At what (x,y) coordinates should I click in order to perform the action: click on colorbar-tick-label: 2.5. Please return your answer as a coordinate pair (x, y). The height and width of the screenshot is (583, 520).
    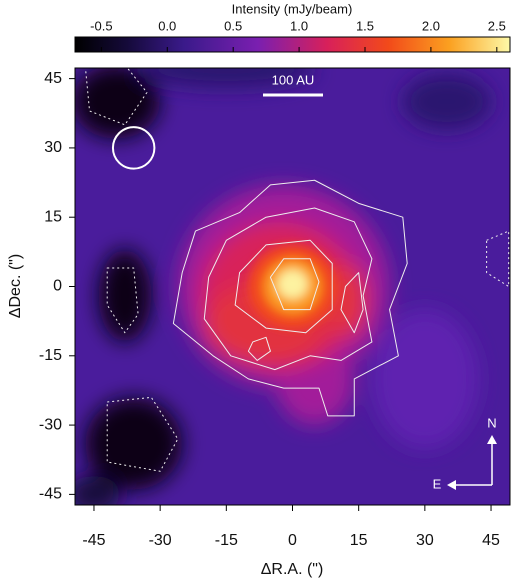
    Looking at the image, I should click on (497, 25).